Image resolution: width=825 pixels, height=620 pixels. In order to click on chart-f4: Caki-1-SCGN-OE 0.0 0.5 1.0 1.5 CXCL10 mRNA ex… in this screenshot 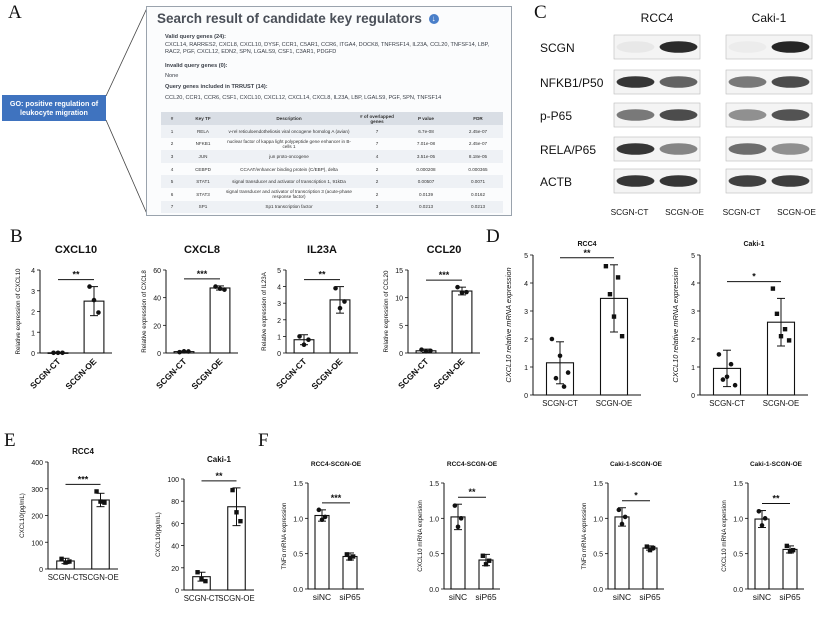, I will do `click(762, 531)`.